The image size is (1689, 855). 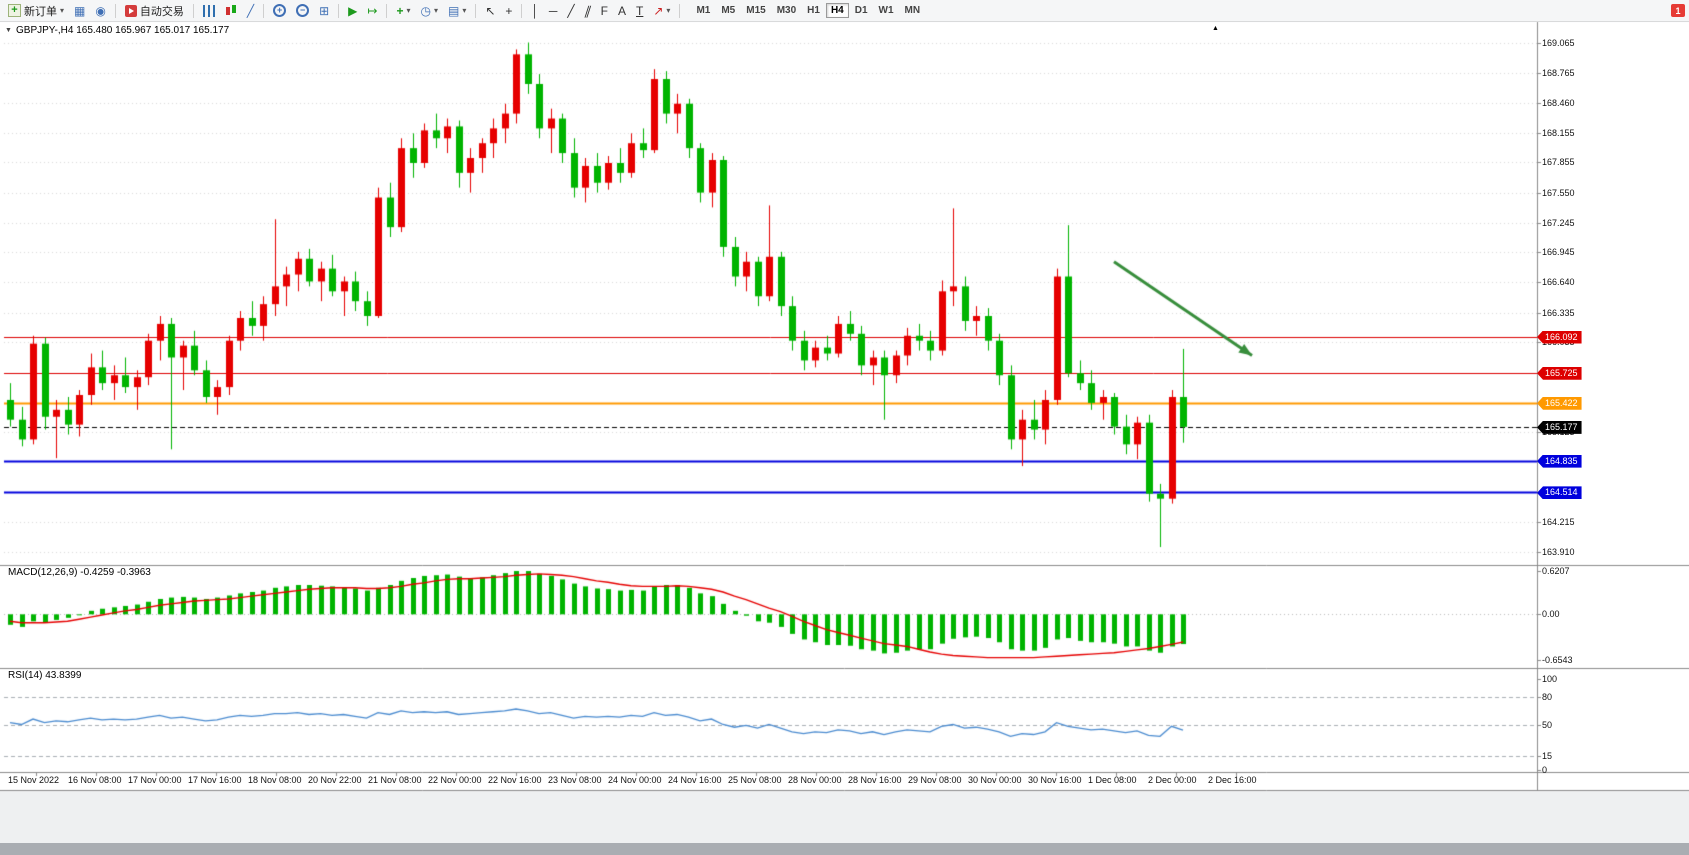 I want to click on cursor-icon: ↖, so click(x=490, y=10).